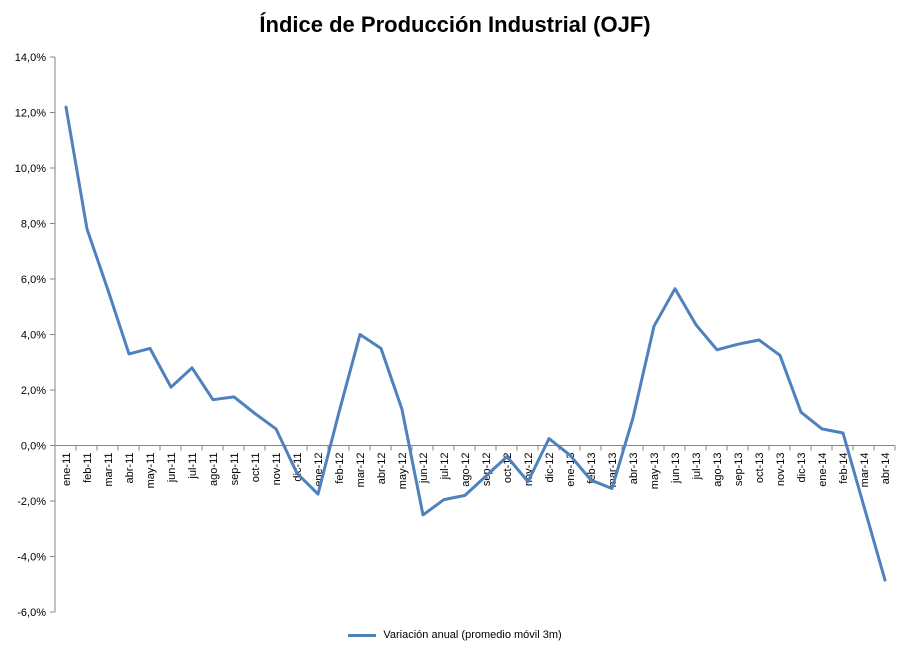 The image size is (910, 660). Describe the element at coordinates (30, 58) in the screenshot. I see `y-tick-label: 14,0%` at that location.